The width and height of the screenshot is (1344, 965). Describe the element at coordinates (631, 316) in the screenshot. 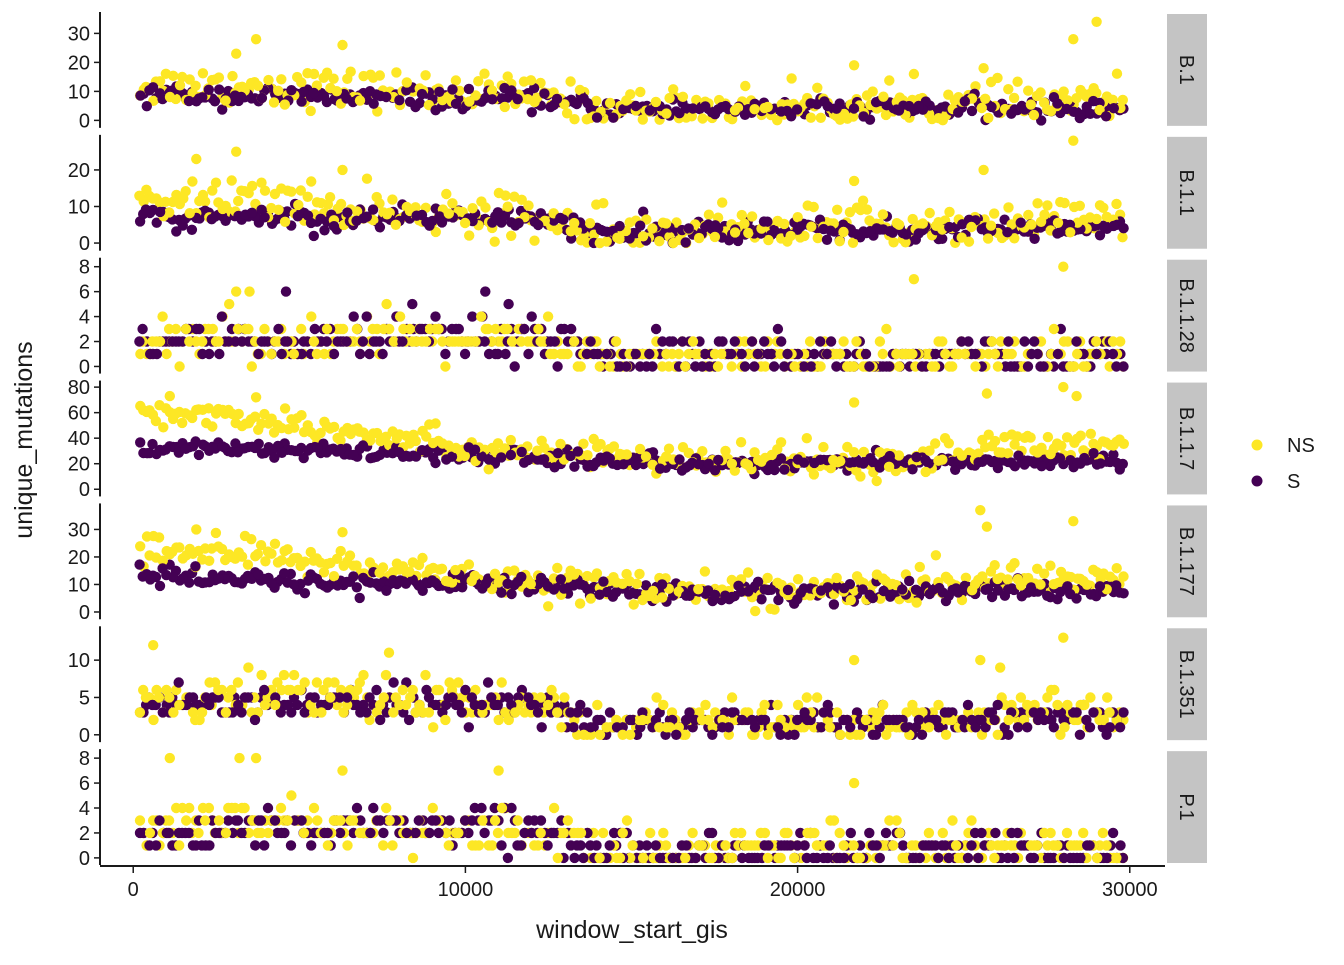

I see `points` at that location.